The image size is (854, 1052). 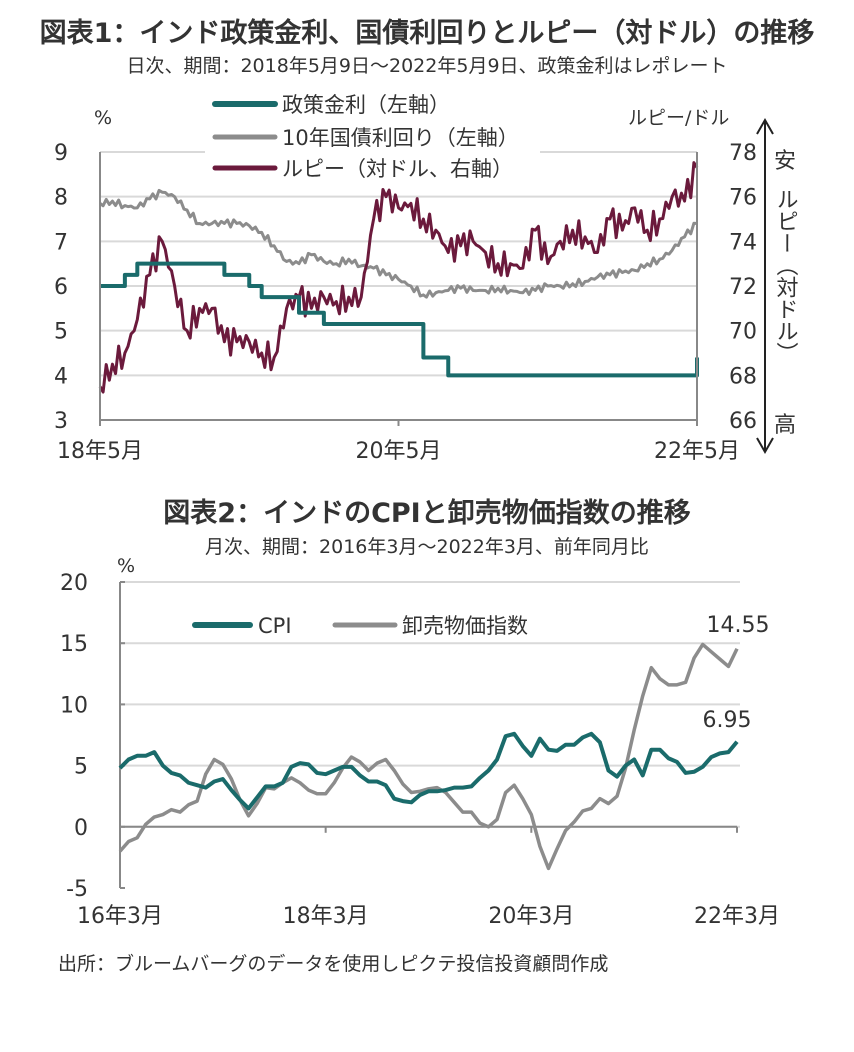 I want to click on chart2-x-tick-label: 22年3月, so click(x=737, y=916).